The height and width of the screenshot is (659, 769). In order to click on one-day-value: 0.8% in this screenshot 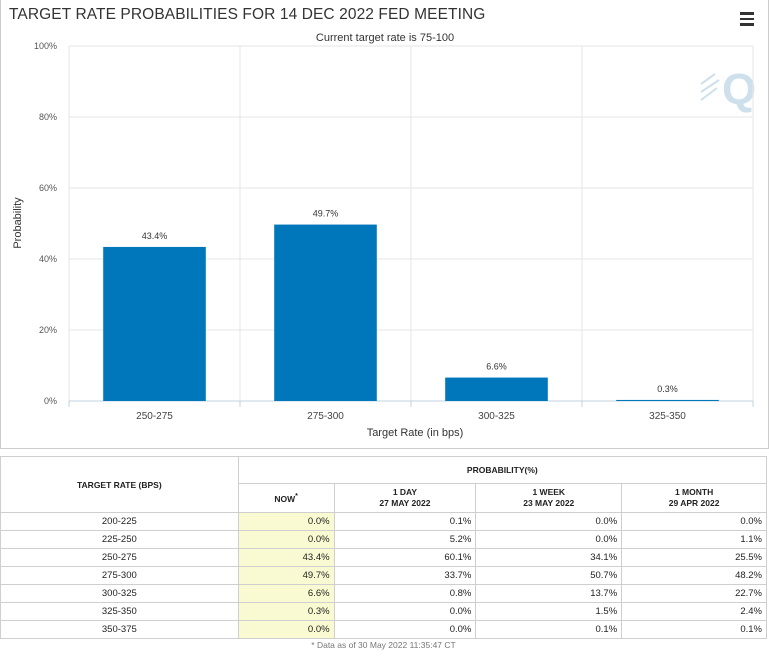, I will do `click(405, 593)`.